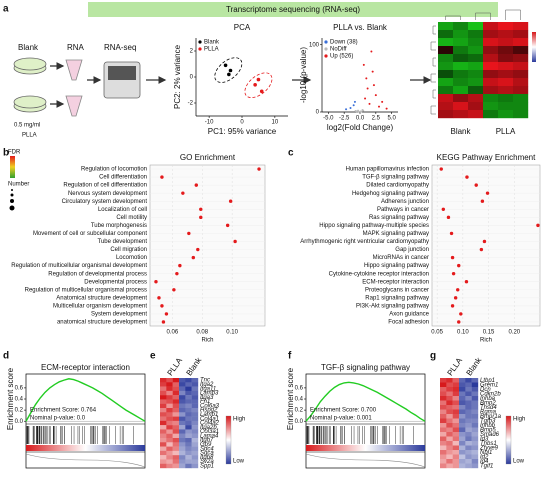 The image size is (546, 483). What do you see at coordinates (290, 356) in the screenshot?
I see `panel-letter: f` at bounding box center [290, 356].